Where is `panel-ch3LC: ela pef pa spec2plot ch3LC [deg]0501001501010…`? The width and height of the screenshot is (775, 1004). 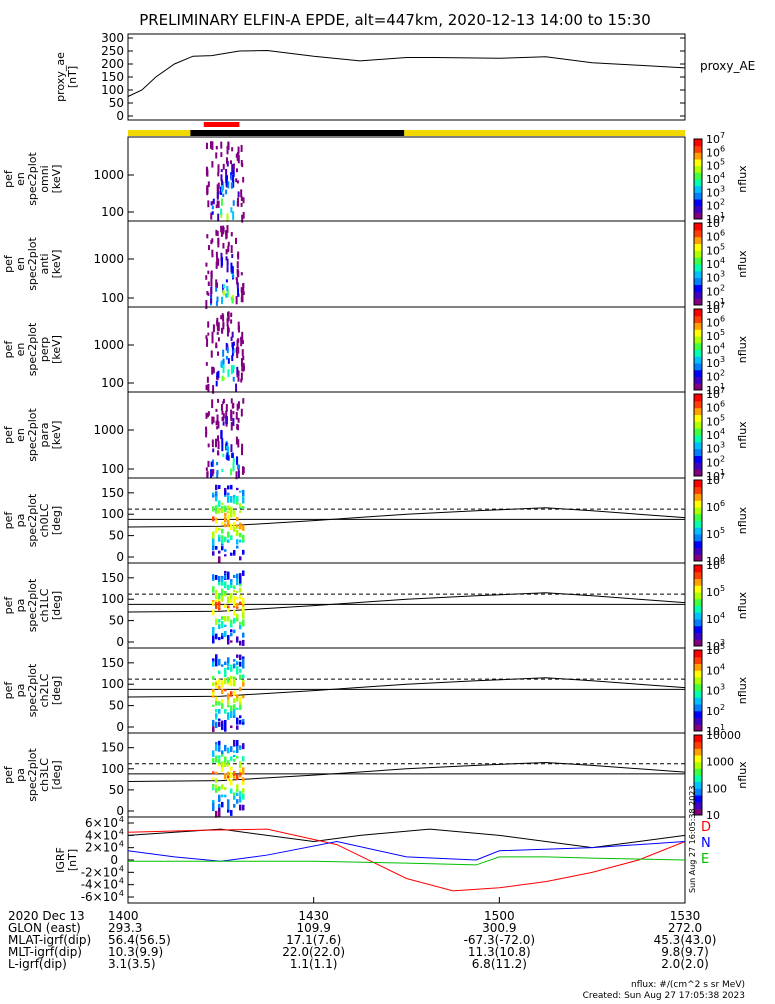 panel-ch3LC: ela pef pa spec2plot ch3LC [deg]0501001501010… is located at coordinates (374, 775).